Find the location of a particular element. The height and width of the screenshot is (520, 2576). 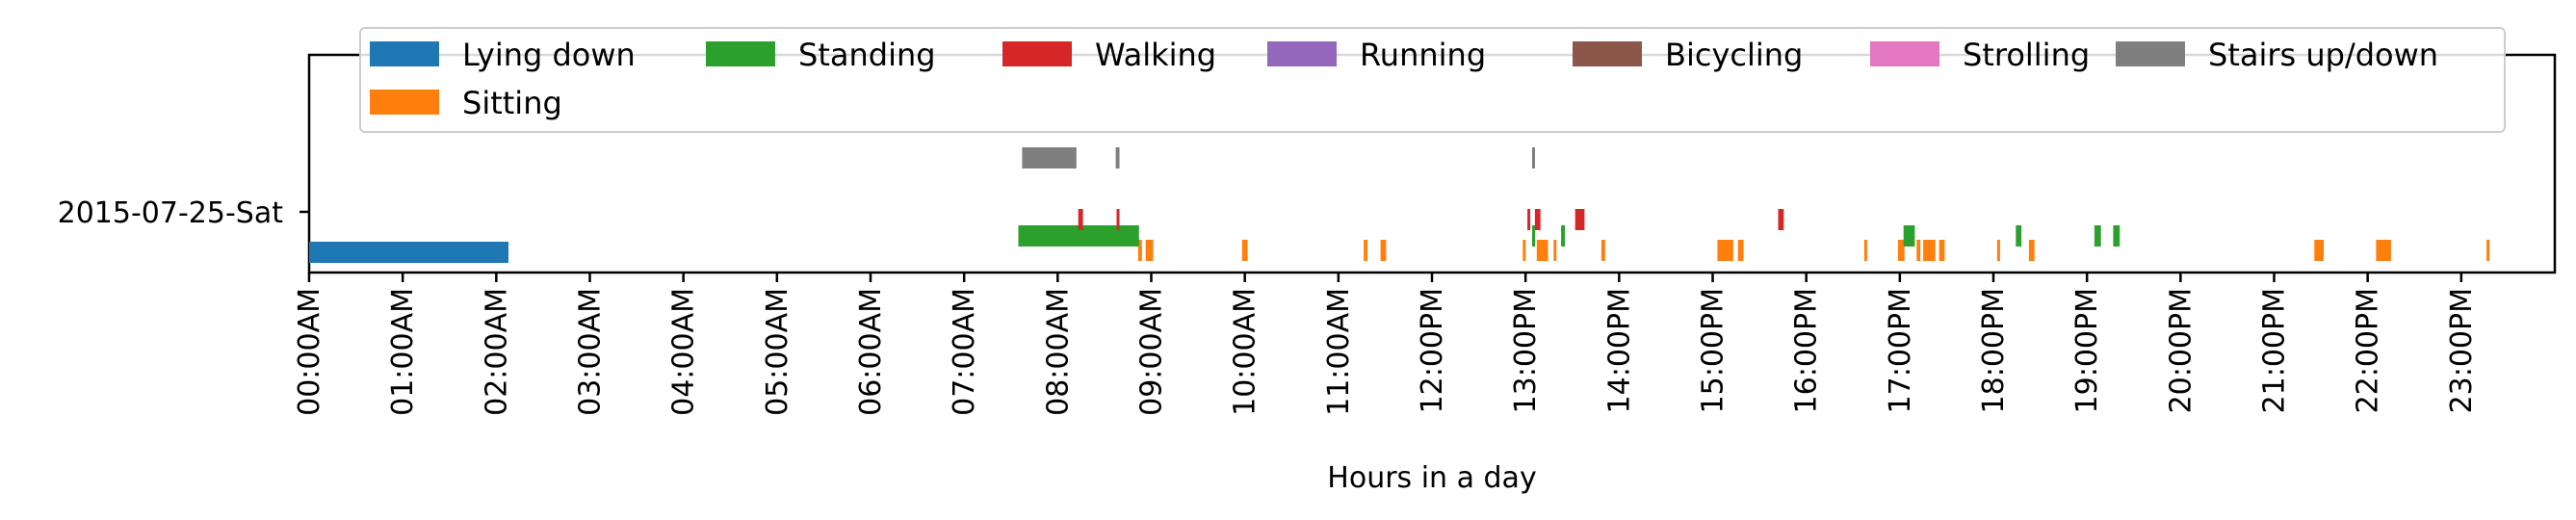

legend-swatch-walking is located at coordinates (1037, 53).